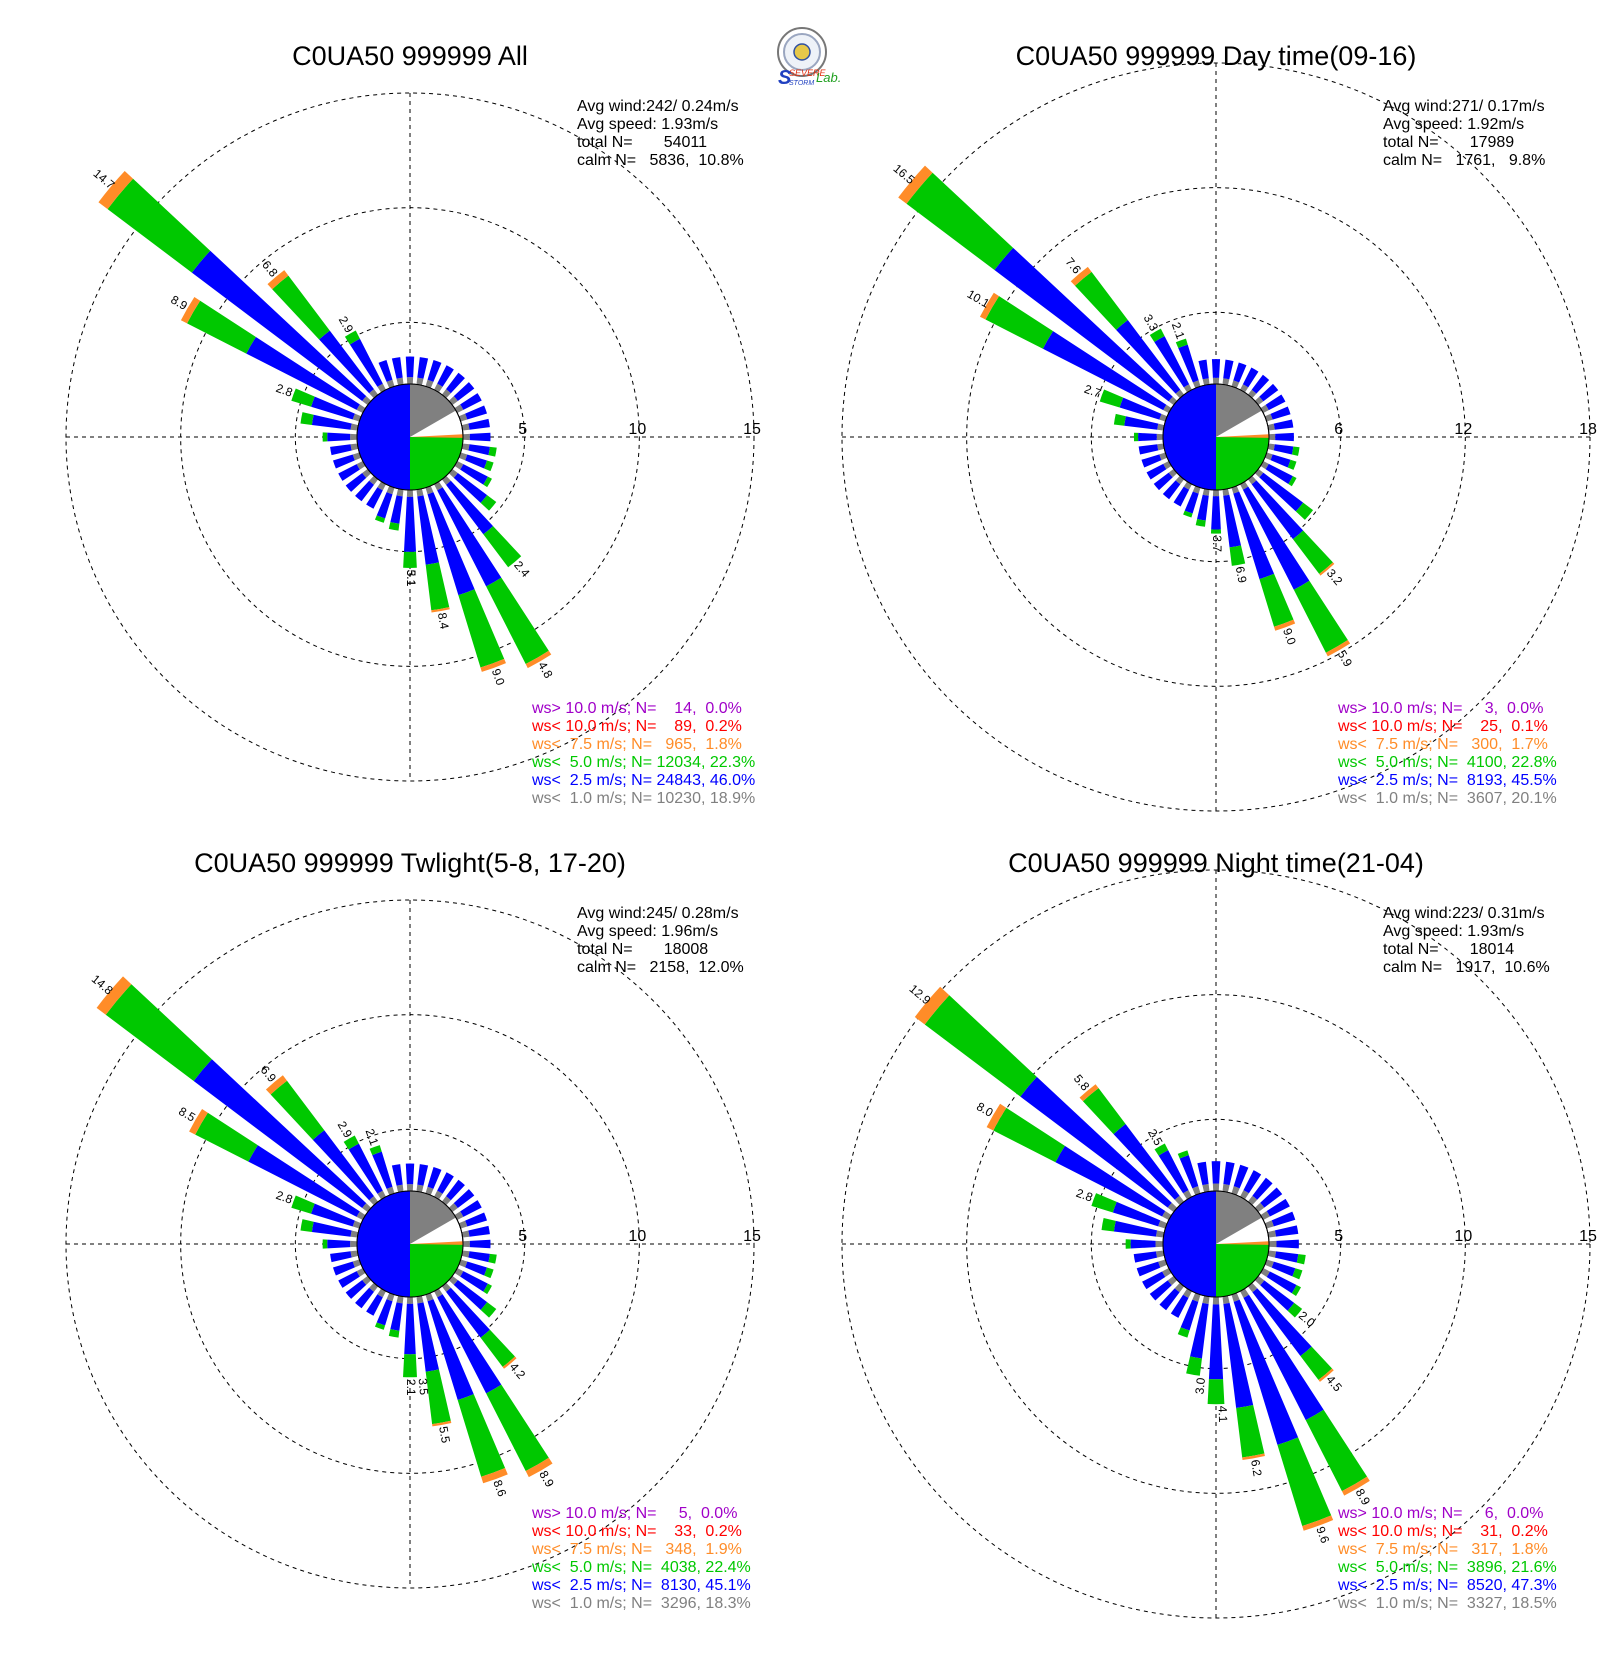 The height and width of the screenshot is (1665, 1620). I want to click on stats-line: total N= 18014, so click(1448, 949).